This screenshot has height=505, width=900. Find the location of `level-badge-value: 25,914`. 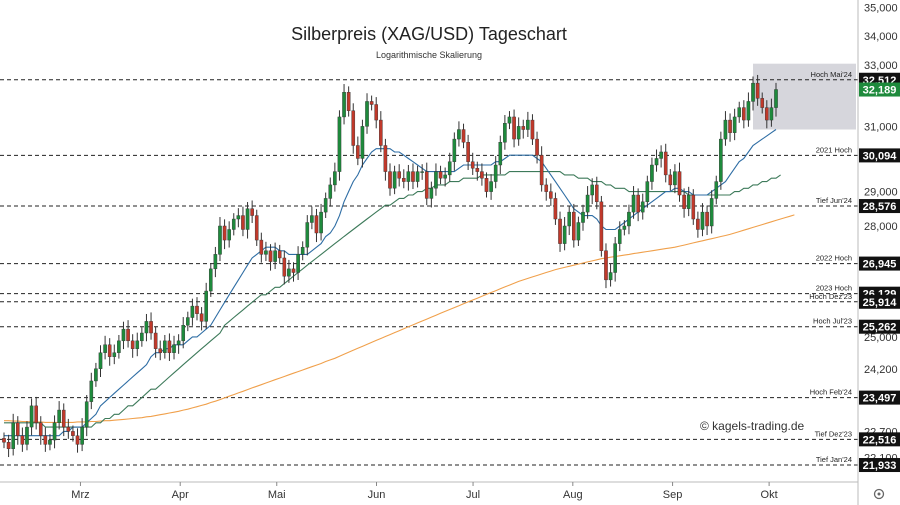

level-badge-value: 25,914 is located at coordinates (880, 303).